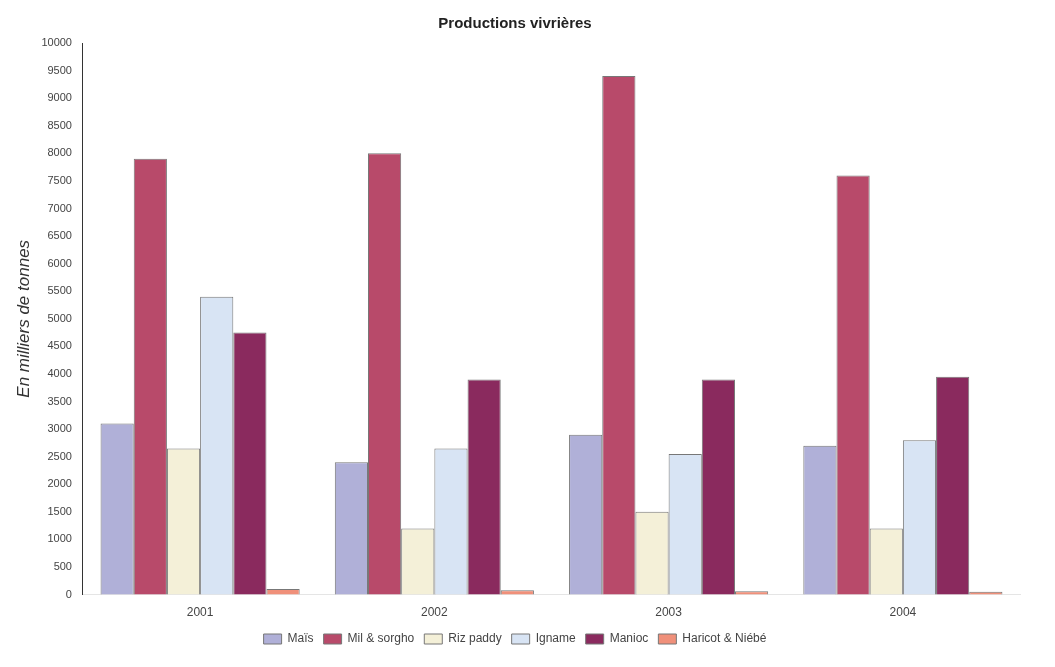 The width and height of the screenshot is (1055, 667). I want to click on y-tick-label: 3500, so click(59, 400).